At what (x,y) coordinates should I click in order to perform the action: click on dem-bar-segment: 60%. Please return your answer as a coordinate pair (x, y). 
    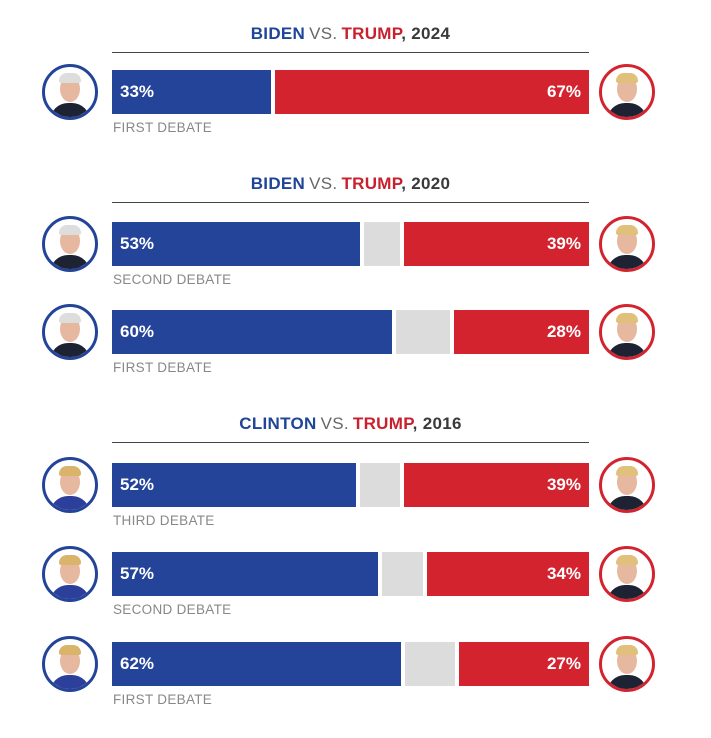
    Looking at the image, I should click on (252, 332).